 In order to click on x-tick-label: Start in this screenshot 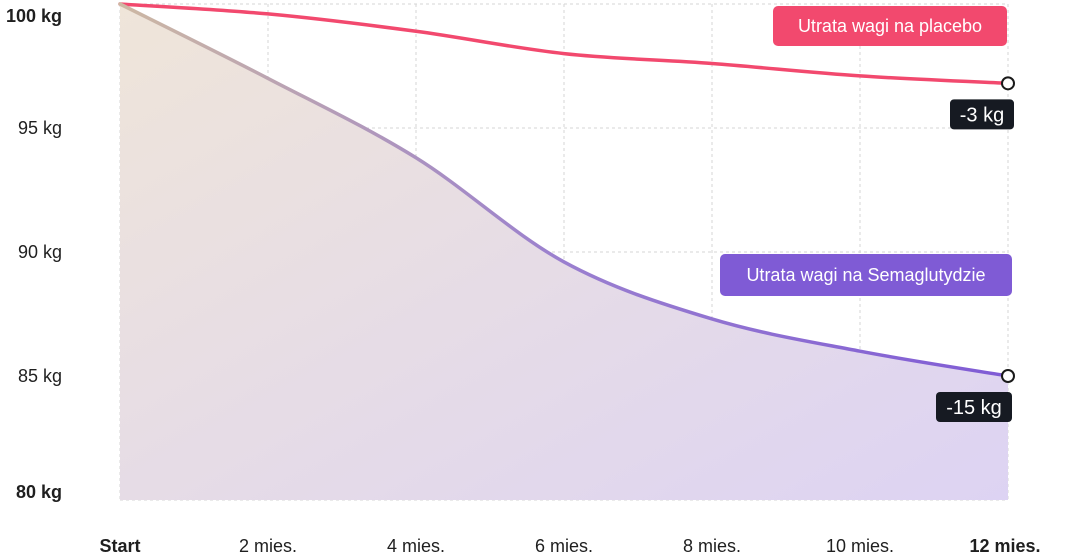, I will do `click(119, 546)`.